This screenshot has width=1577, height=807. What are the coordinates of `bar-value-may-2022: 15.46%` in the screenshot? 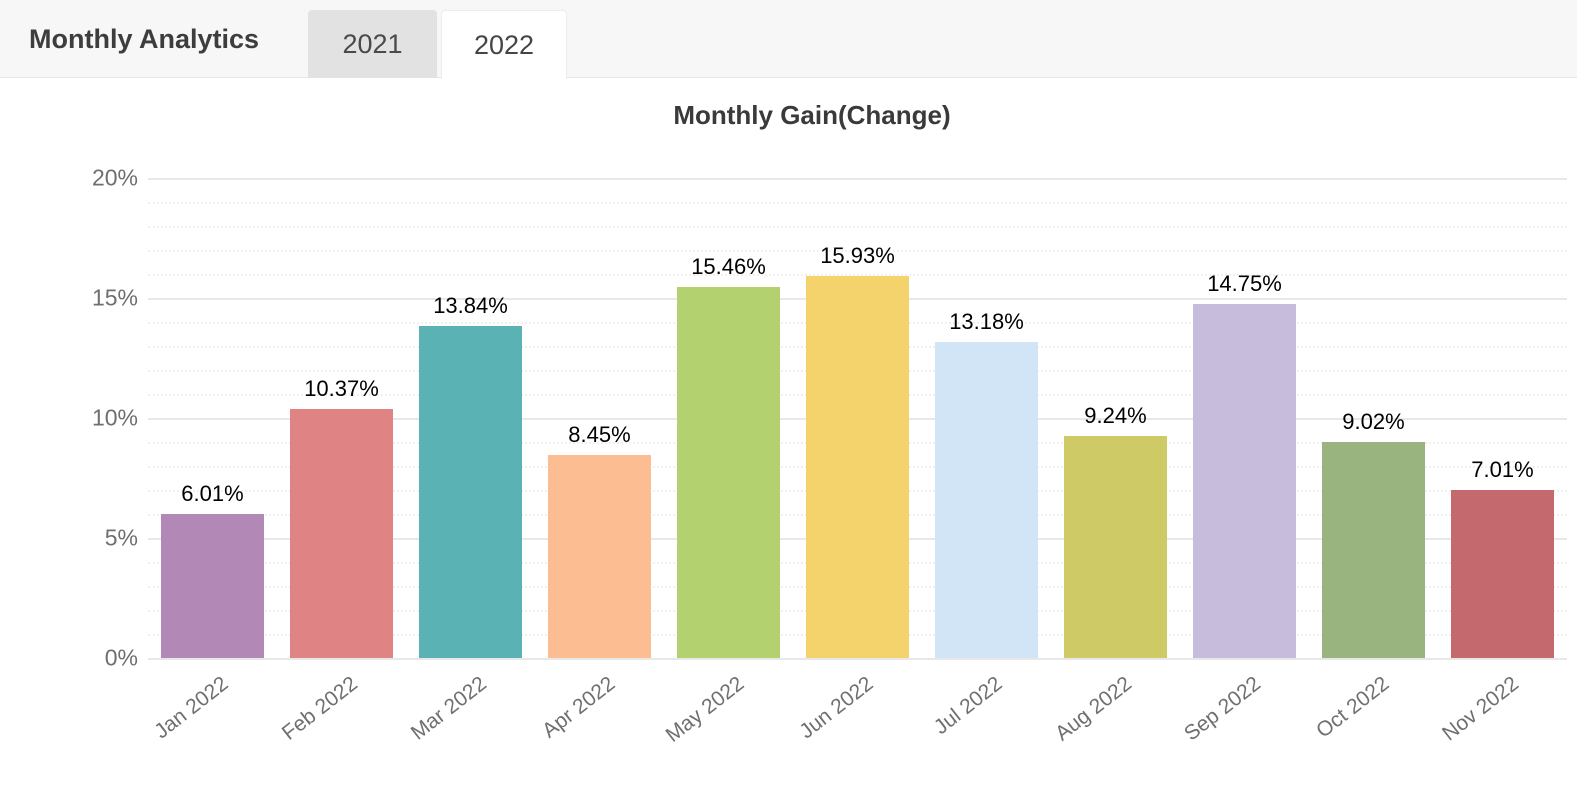 It's located at (728, 266).